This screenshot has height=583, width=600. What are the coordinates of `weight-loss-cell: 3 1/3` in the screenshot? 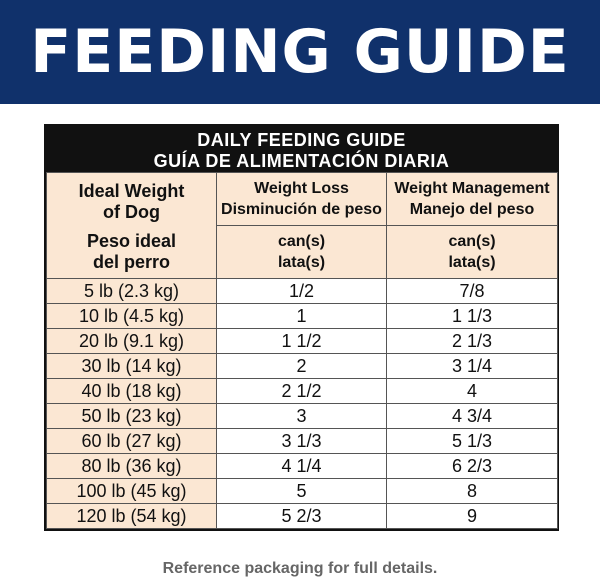 It's located at (301, 441).